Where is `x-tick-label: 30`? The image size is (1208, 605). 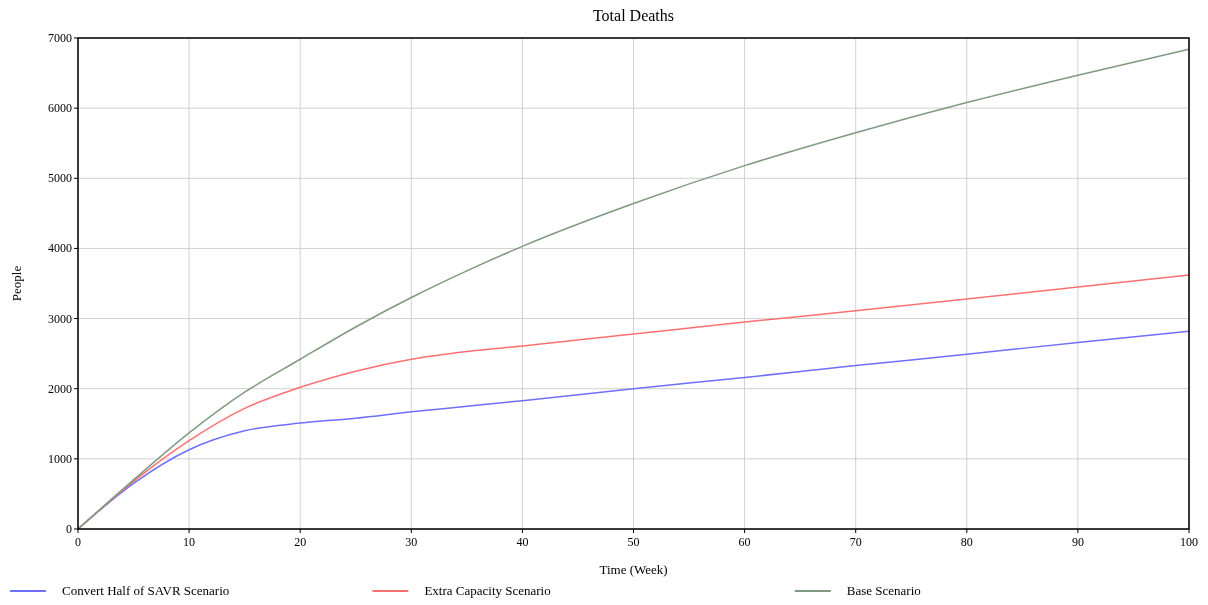
x-tick-label: 30 is located at coordinates (411, 542).